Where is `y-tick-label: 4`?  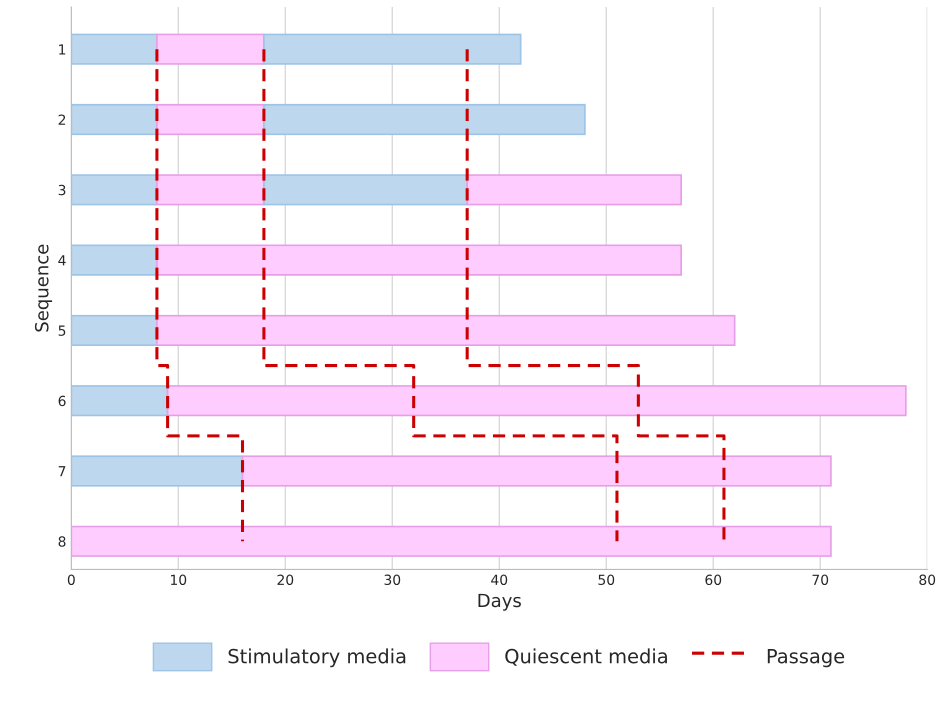
y-tick-label: 4 is located at coordinates (62, 260).